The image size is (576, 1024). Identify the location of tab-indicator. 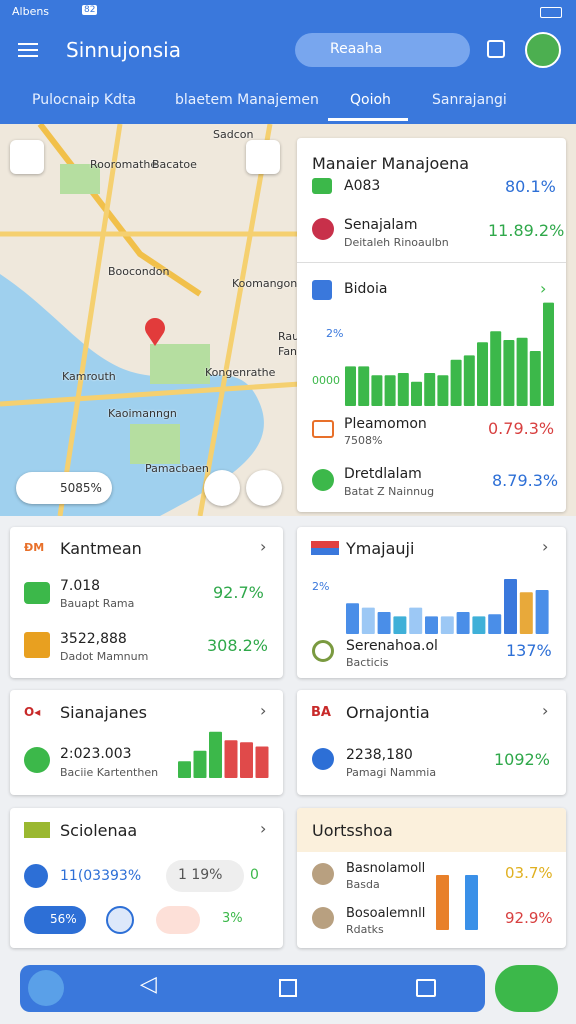
(368, 119).